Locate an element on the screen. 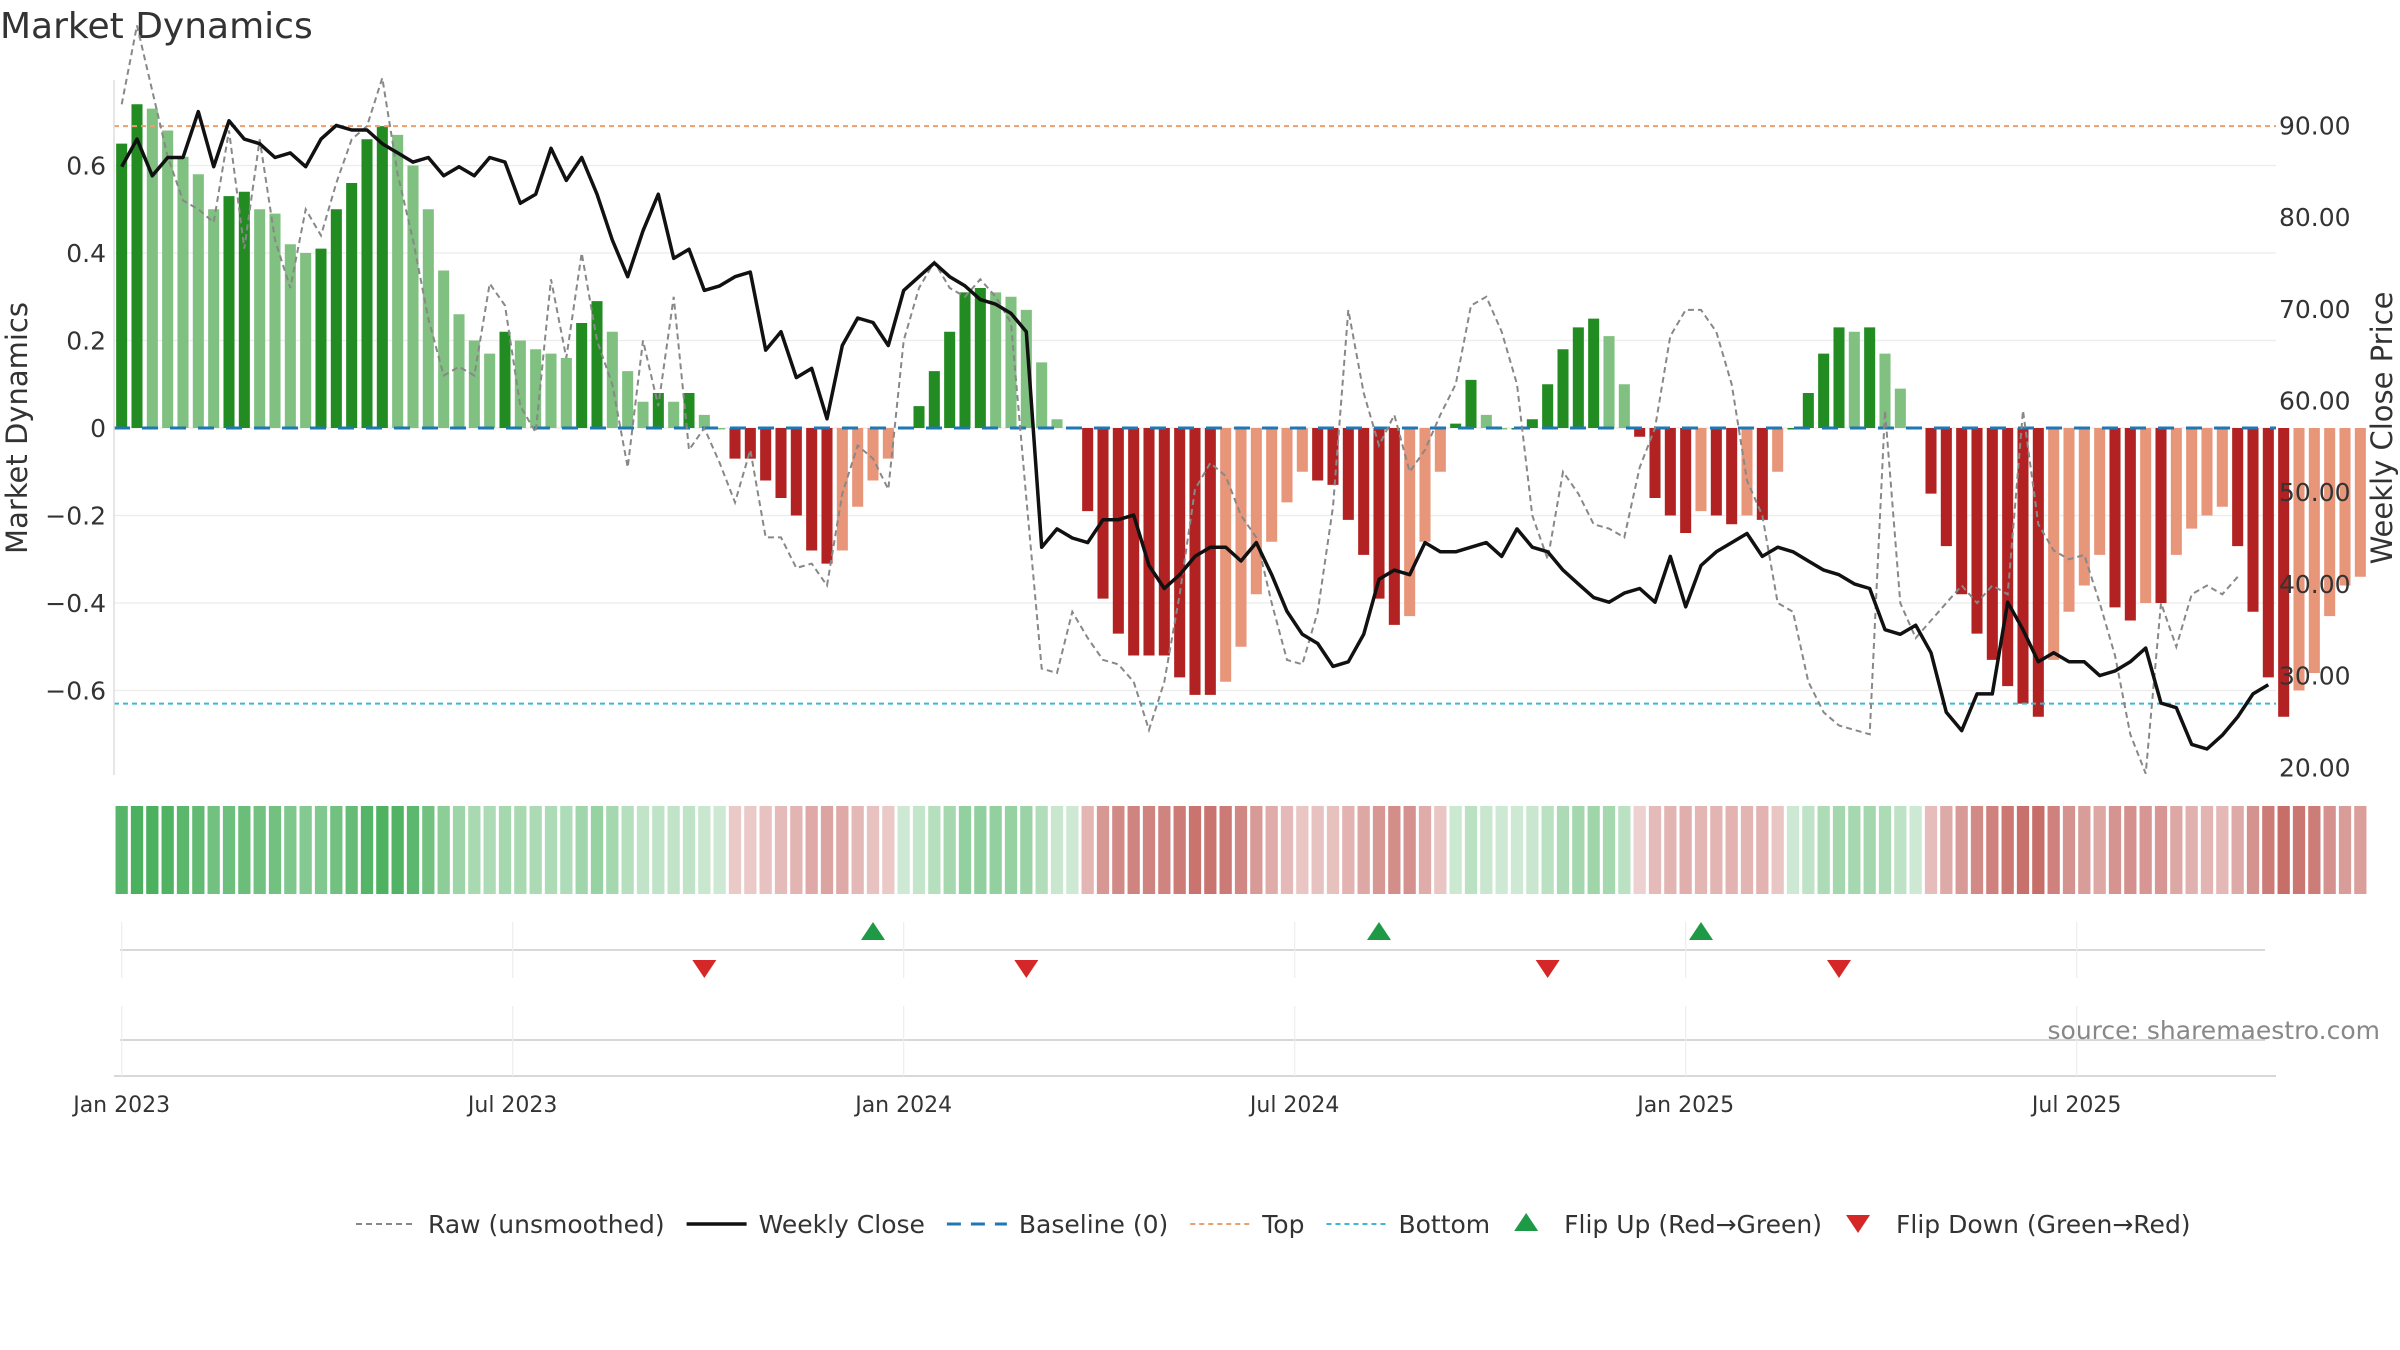 The height and width of the screenshot is (1350, 2400). legend-label-flip_up: Flip Up (Red→Green) is located at coordinates (1693, 1224).